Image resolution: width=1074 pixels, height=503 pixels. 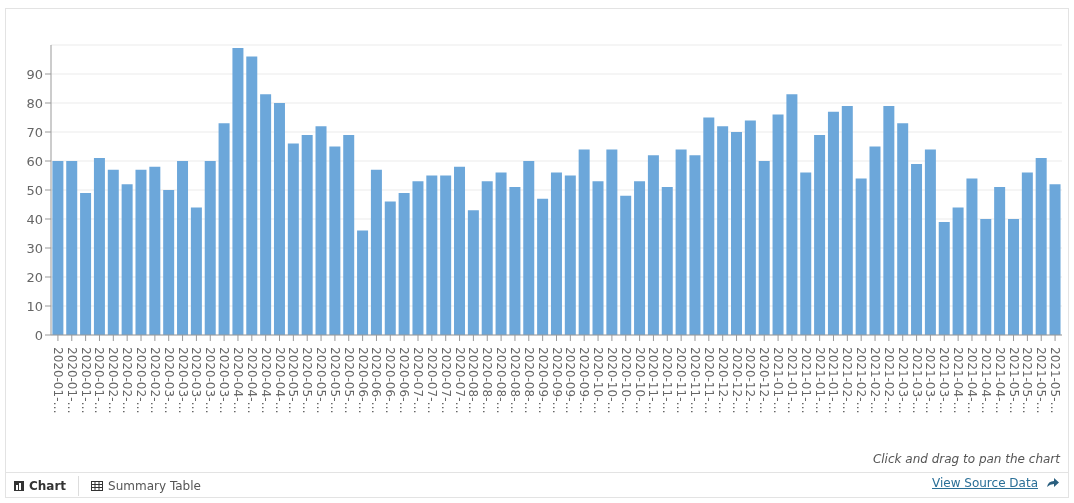 What do you see at coordinates (34, 103) in the screenshot?
I see `y-tick-label: 80` at bounding box center [34, 103].